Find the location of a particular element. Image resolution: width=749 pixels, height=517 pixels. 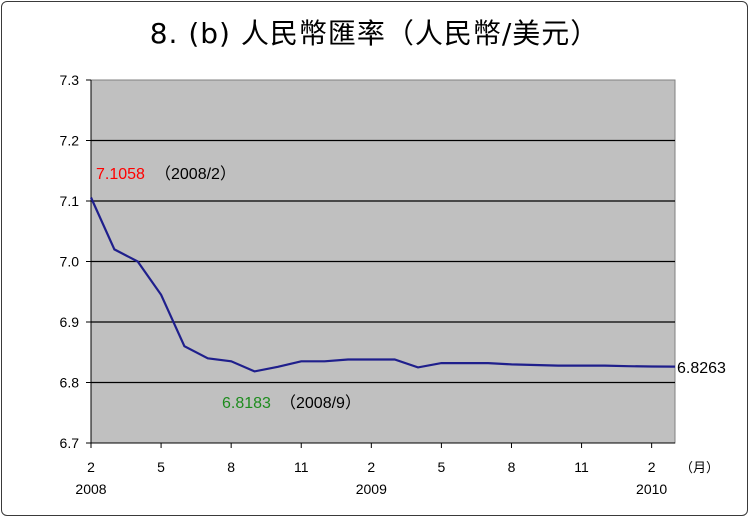

min-date-label: （2008/9） is located at coordinates (320, 403).